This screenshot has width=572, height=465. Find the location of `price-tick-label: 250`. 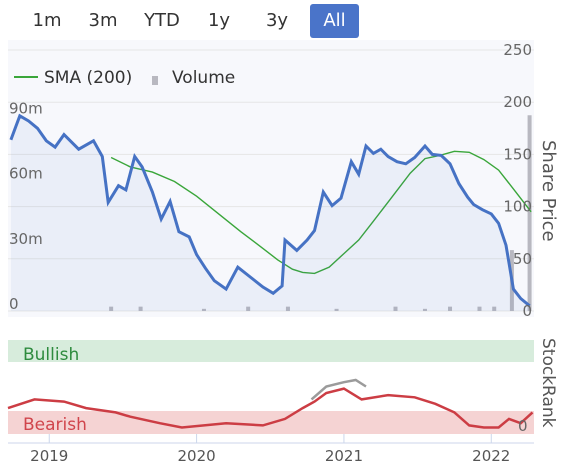

price-tick-label: 250 is located at coordinates (517, 50).